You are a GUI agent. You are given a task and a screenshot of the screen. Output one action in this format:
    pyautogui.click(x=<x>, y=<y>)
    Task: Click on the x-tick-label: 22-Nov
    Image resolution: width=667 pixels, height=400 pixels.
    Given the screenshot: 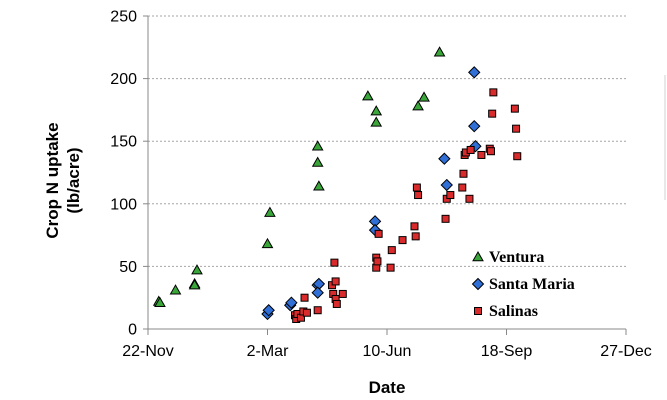 What is the action you would take?
    pyautogui.click(x=148, y=351)
    